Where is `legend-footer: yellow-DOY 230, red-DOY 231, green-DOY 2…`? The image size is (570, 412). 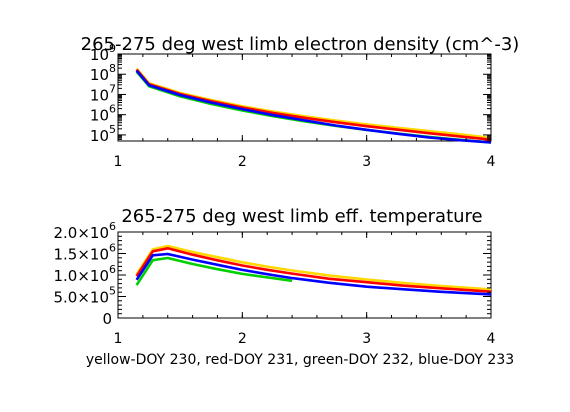
legend-footer: yellow-DOY 230, red-DOY 231, green-DOY 2… is located at coordinates (300, 360).